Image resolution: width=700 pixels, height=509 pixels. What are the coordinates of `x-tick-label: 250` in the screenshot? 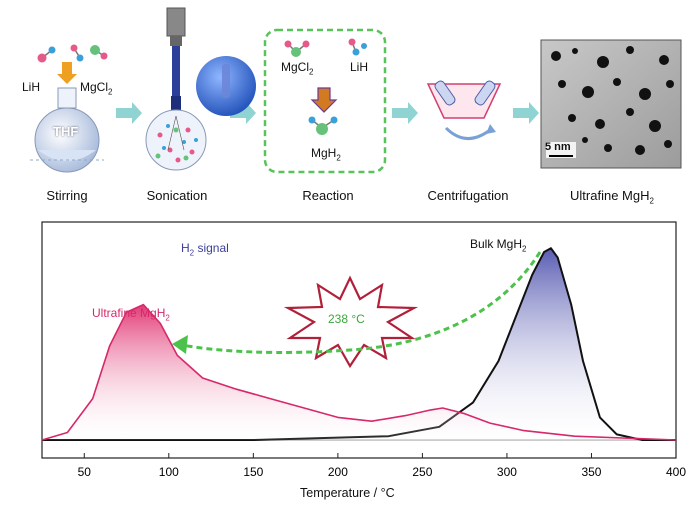 It's located at (422, 472).